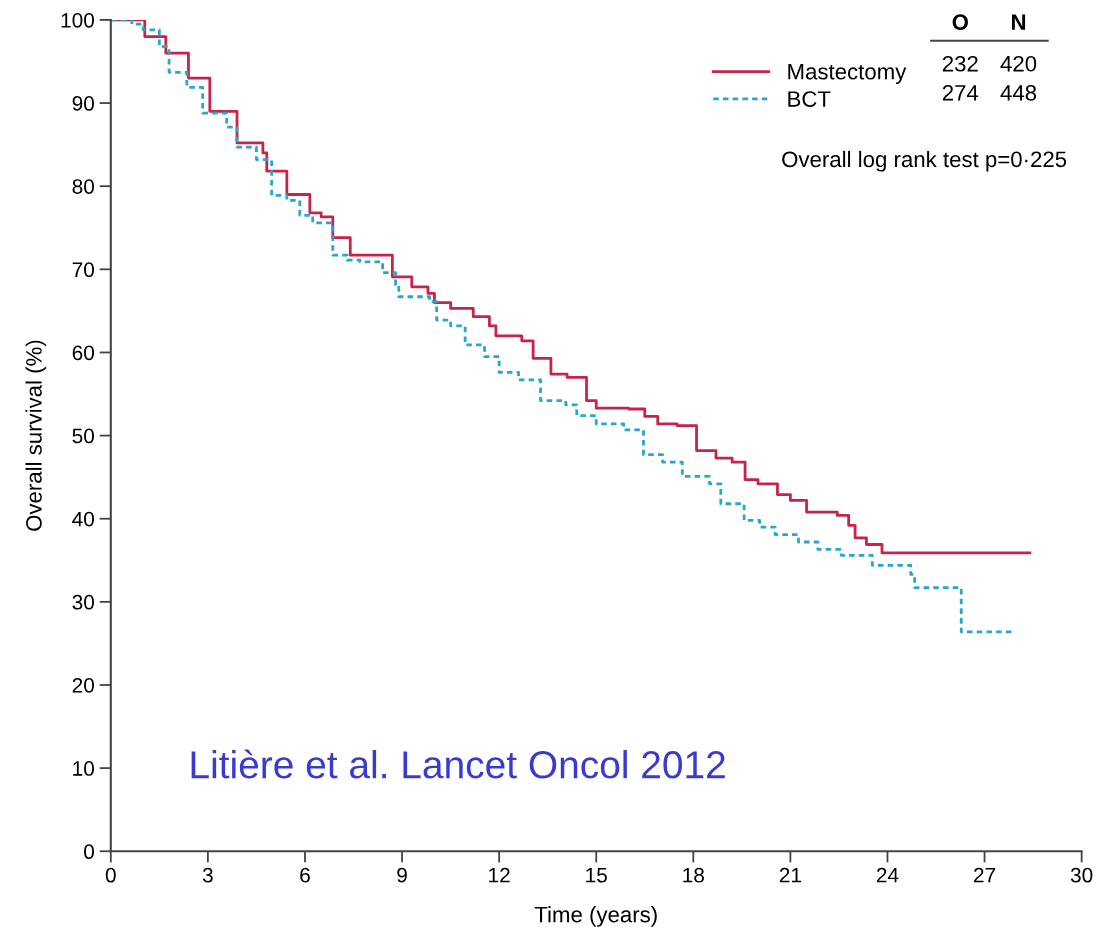 The image size is (1097, 949). I want to click on y-tick-label: 80, so click(83, 186).